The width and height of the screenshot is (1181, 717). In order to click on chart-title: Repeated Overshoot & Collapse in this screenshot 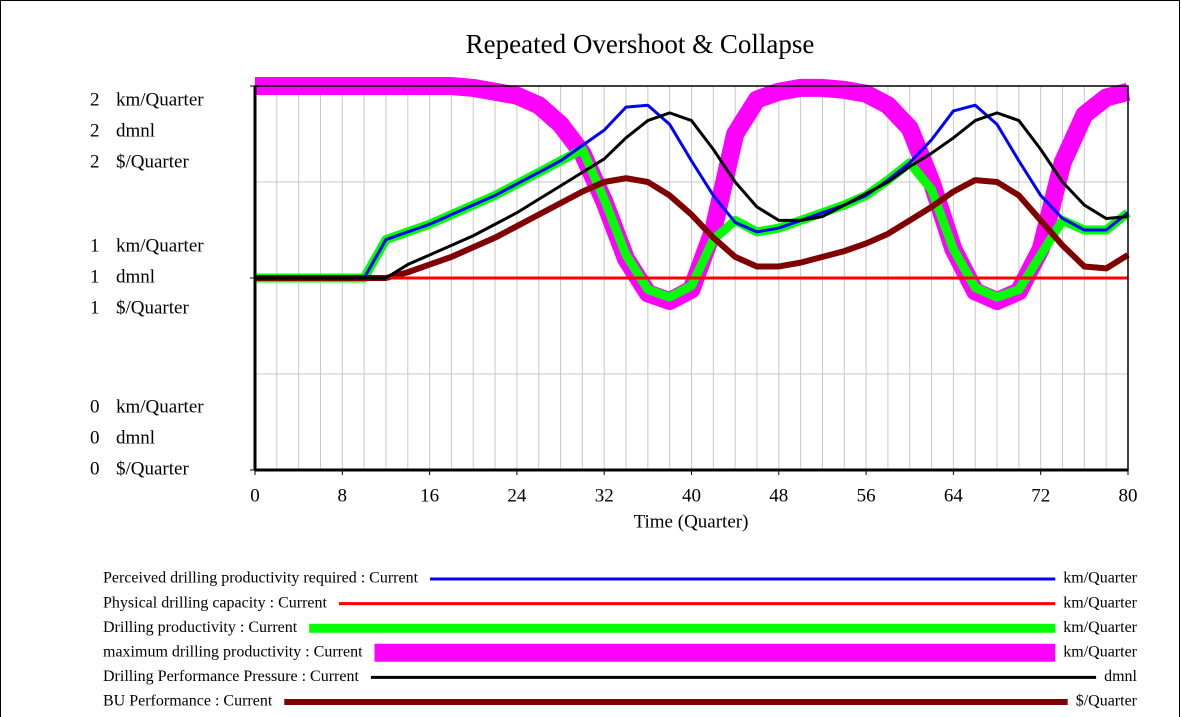, I will do `click(640, 44)`.